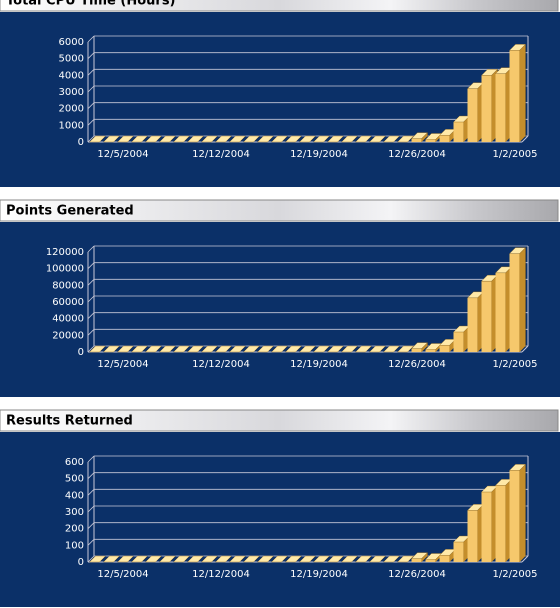 Image resolution: width=560 pixels, height=608 pixels. Describe the element at coordinates (68, 302) in the screenshot. I see `y-tick-label: 60000` at that location.